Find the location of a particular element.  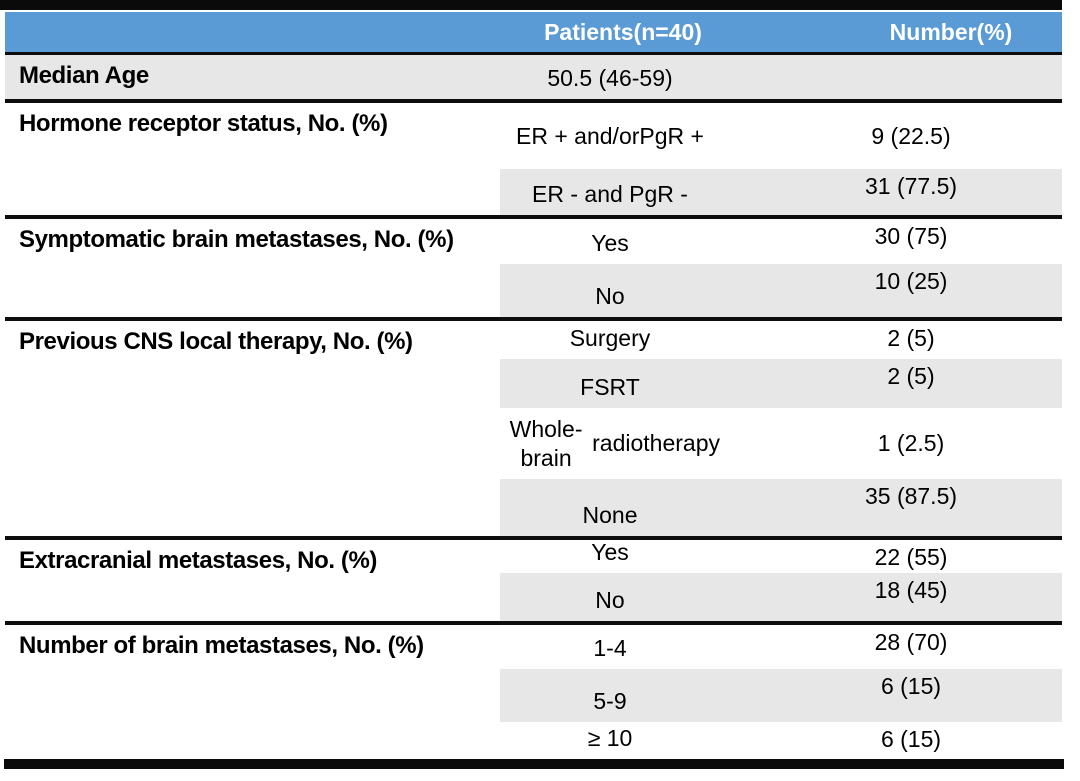

category-cell: 50.5 (46-59) is located at coordinates (630, 77).